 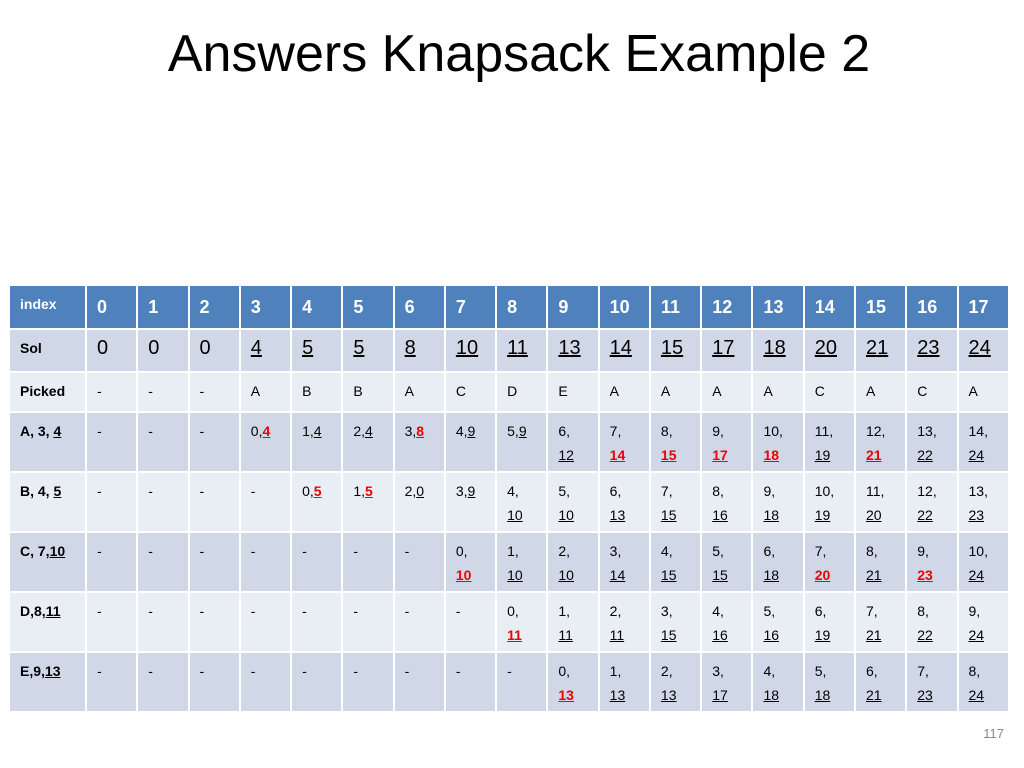 I want to click on cell-prev: 4,, so click(x=666, y=551).